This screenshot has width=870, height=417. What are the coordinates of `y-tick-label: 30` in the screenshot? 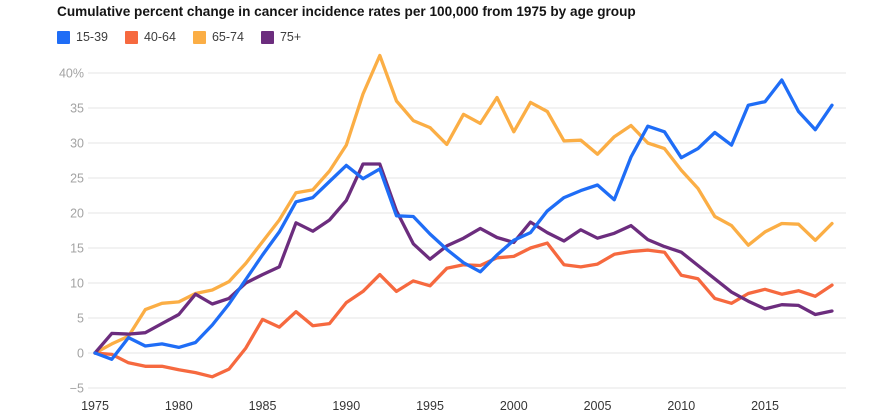 It's located at (77, 144).